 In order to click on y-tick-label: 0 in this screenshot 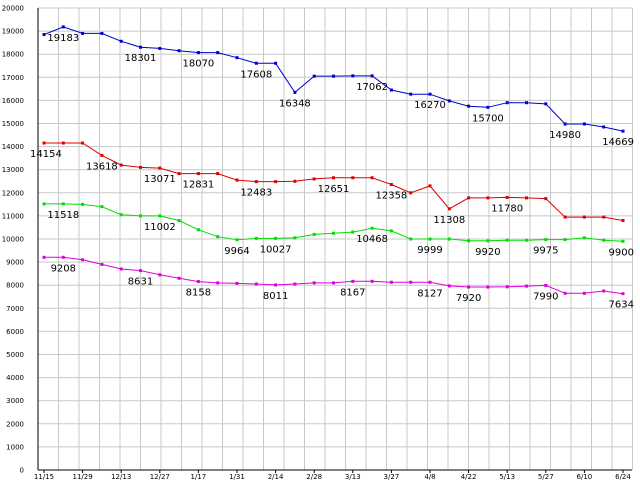, I will do `click(22, 471)`.